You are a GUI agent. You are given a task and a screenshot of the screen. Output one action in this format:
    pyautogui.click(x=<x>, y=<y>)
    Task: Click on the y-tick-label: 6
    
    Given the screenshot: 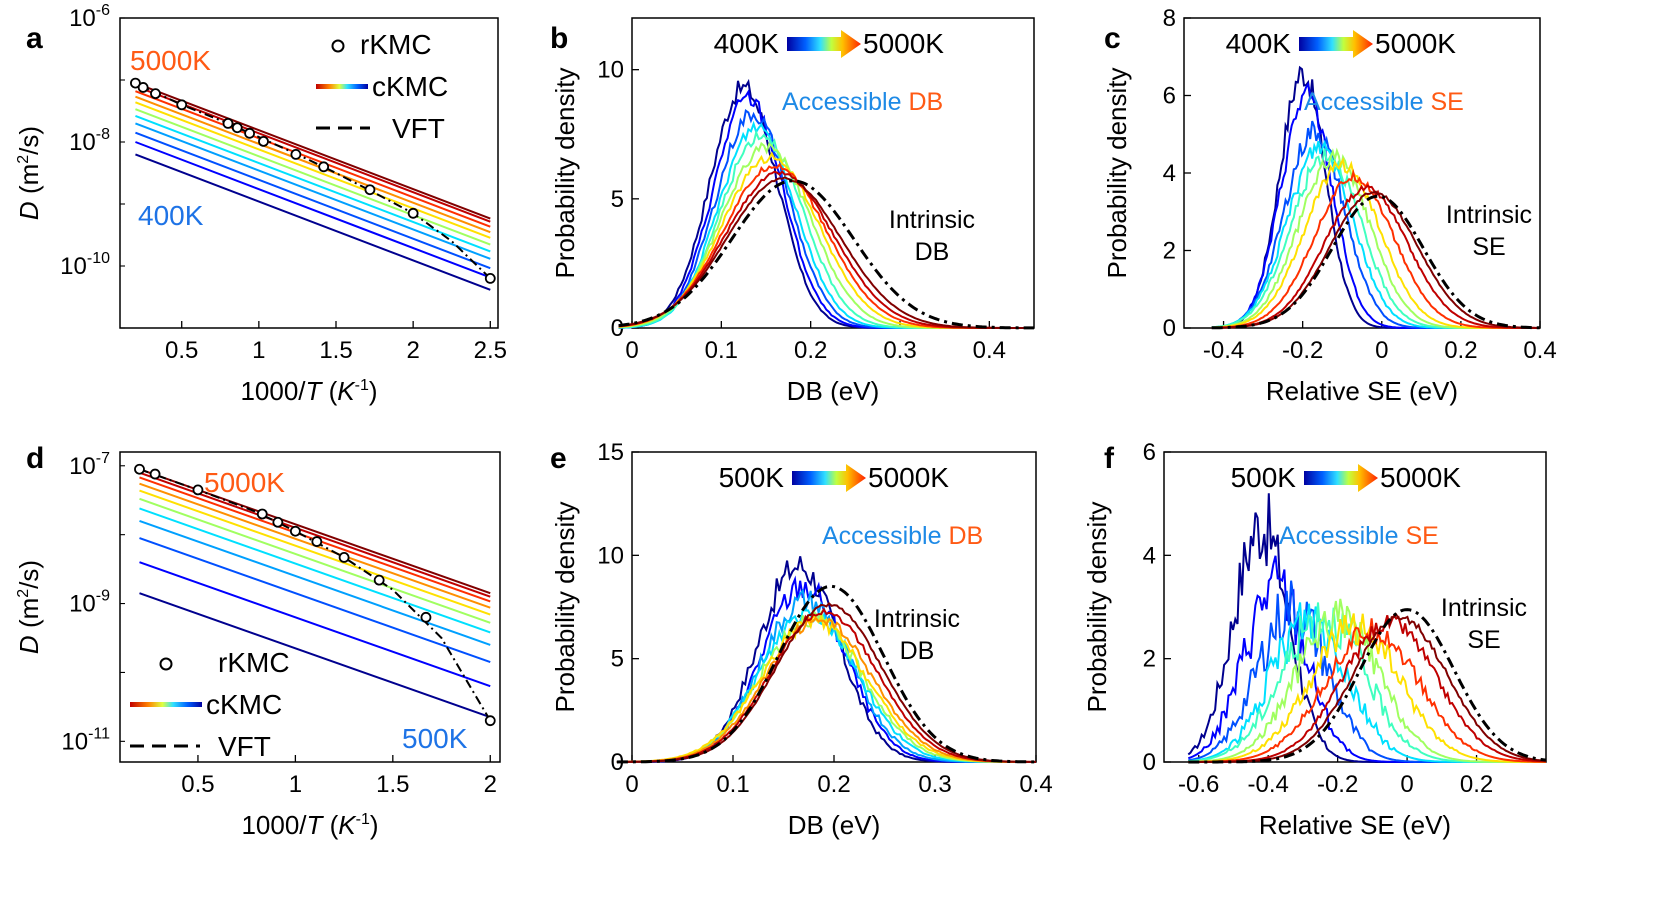 What is the action you would take?
    pyautogui.click(x=1169, y=96)
    